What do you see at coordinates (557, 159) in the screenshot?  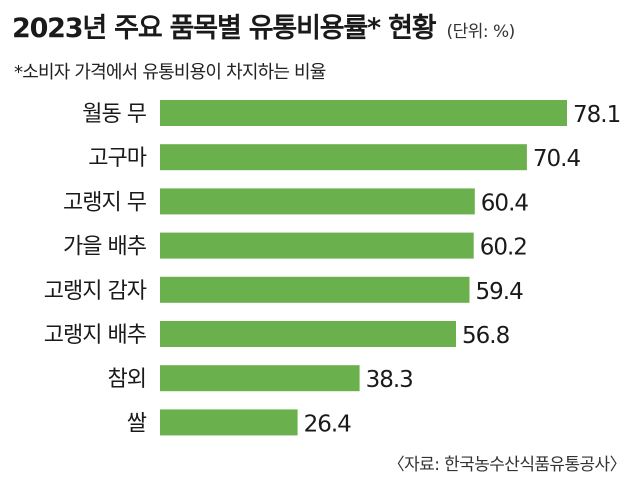 I see `value-label: 70.4` at bounding box center [557, 159].